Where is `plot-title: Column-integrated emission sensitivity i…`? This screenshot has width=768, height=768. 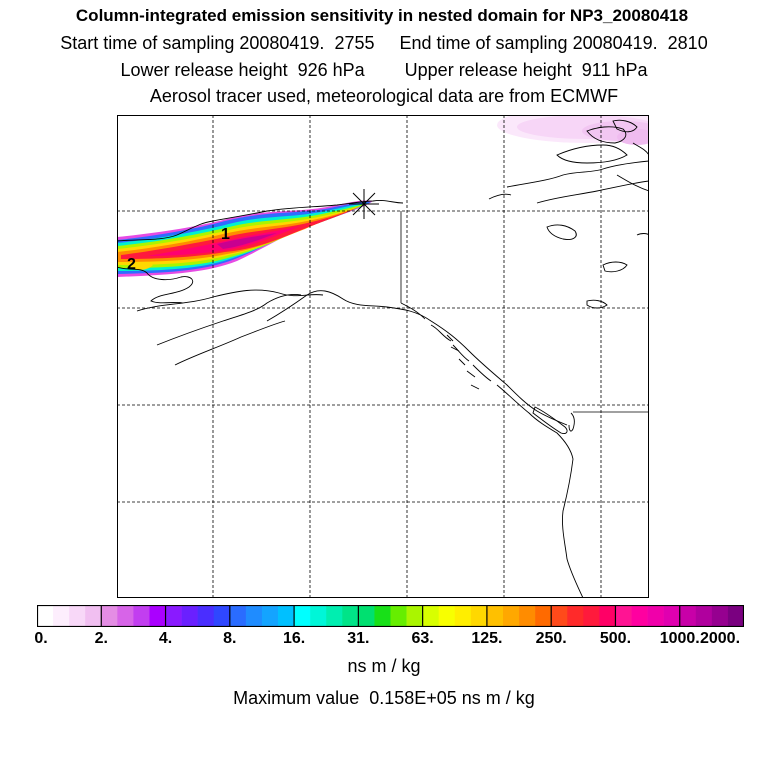 plot-title: Column-integrated emission sensitivity i… is located at coordinates (382, 15).